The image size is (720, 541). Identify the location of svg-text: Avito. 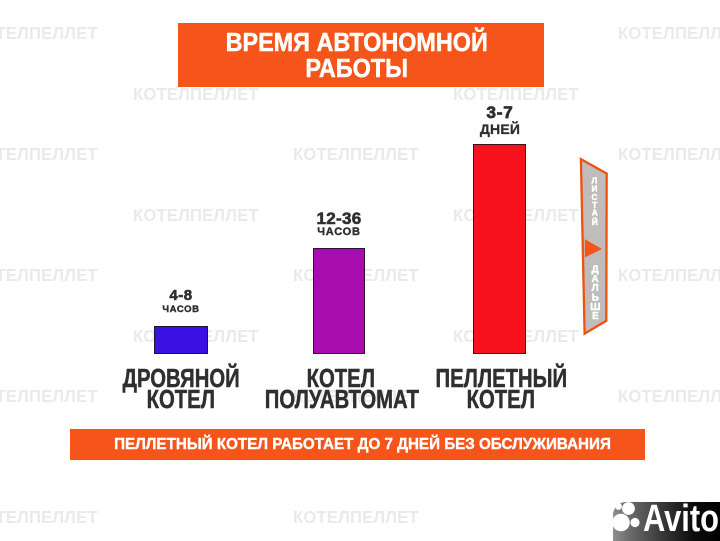
(681, 519).